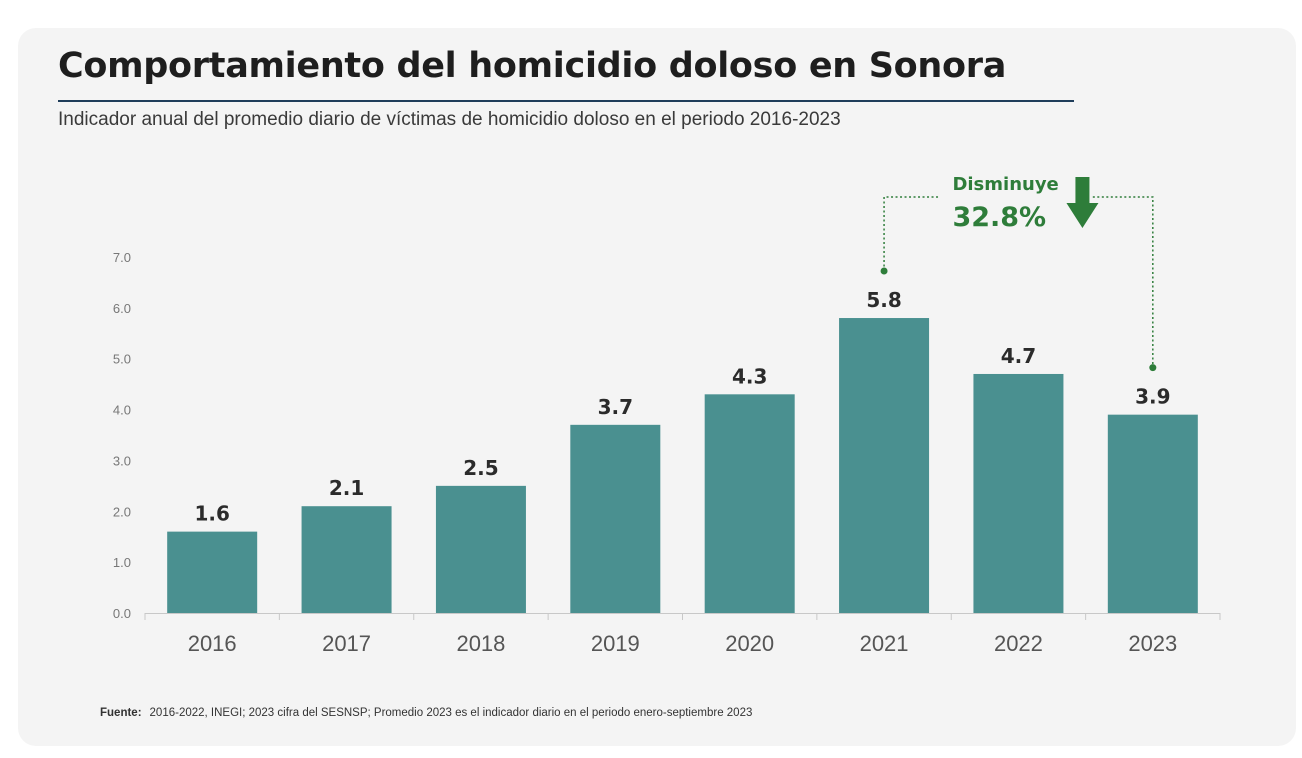  Describe the element at coordinates (566, 101) in the screenshot. I see `title-underline` at that location.